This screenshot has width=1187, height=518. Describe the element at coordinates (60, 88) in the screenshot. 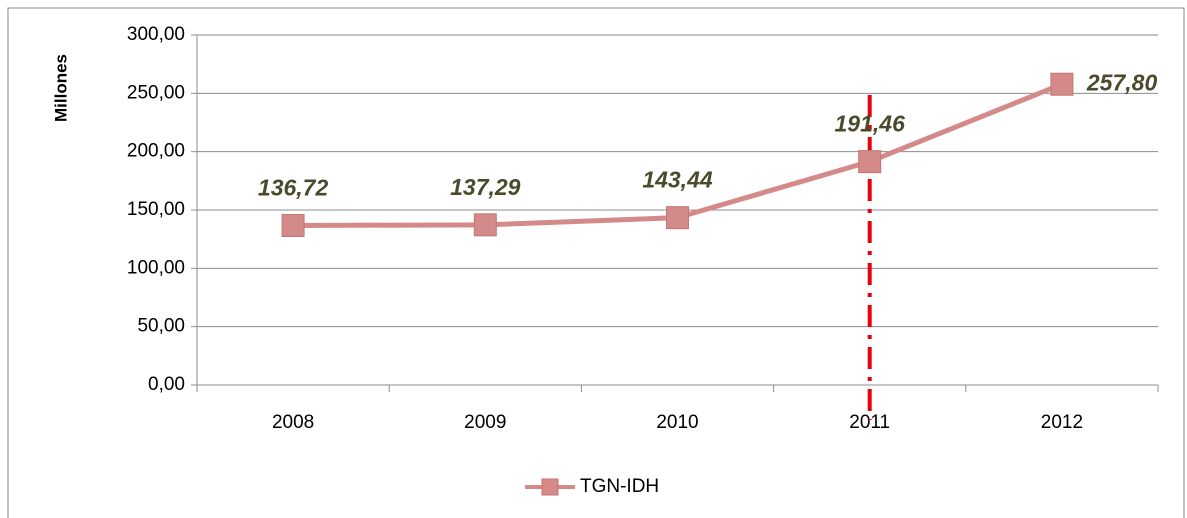

I see `y-axis-label: Millones` at that location.